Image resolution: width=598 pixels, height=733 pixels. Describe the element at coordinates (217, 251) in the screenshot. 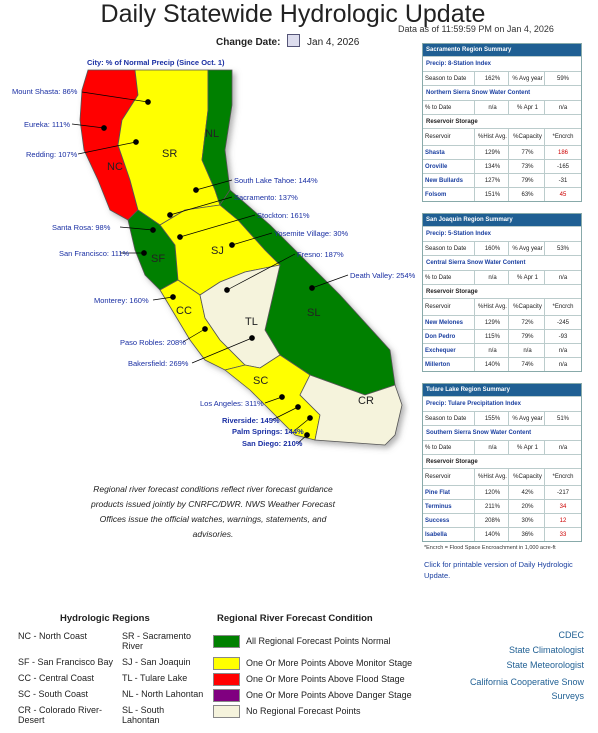

I see `svg-text: SJ` at that location.